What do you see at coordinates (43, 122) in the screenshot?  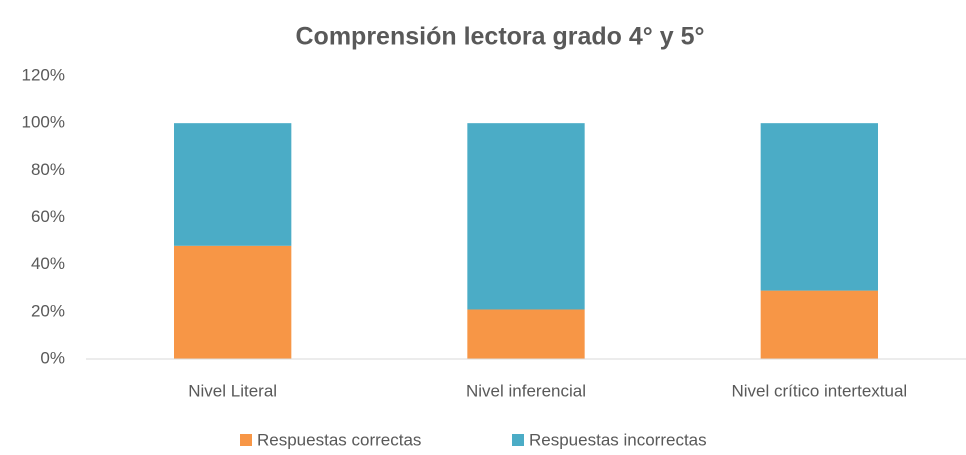 I see `y-tick-label: 100%` at bounding box center [43, 122].